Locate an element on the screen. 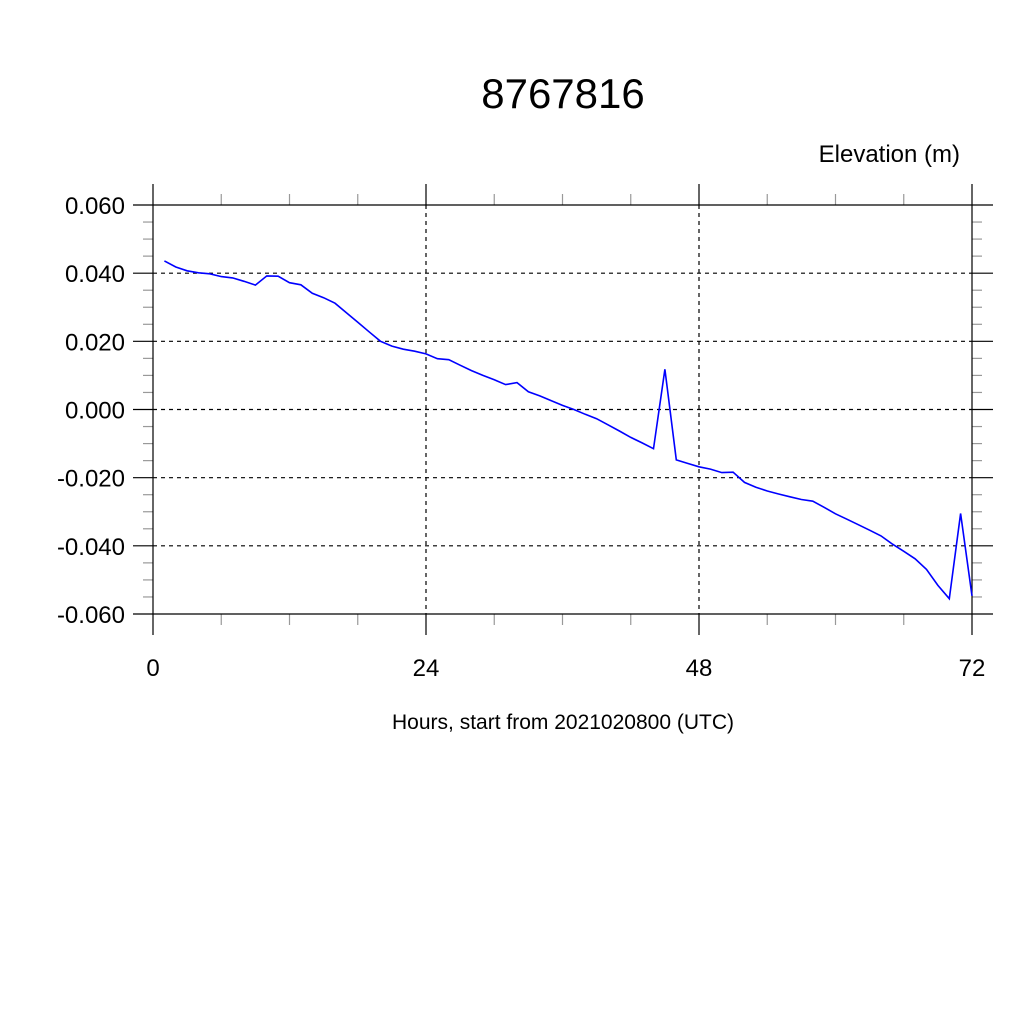 This screenshot has height=1024, width=1024. y-tick-label: -0.040 is located at coordinates (91, 547).